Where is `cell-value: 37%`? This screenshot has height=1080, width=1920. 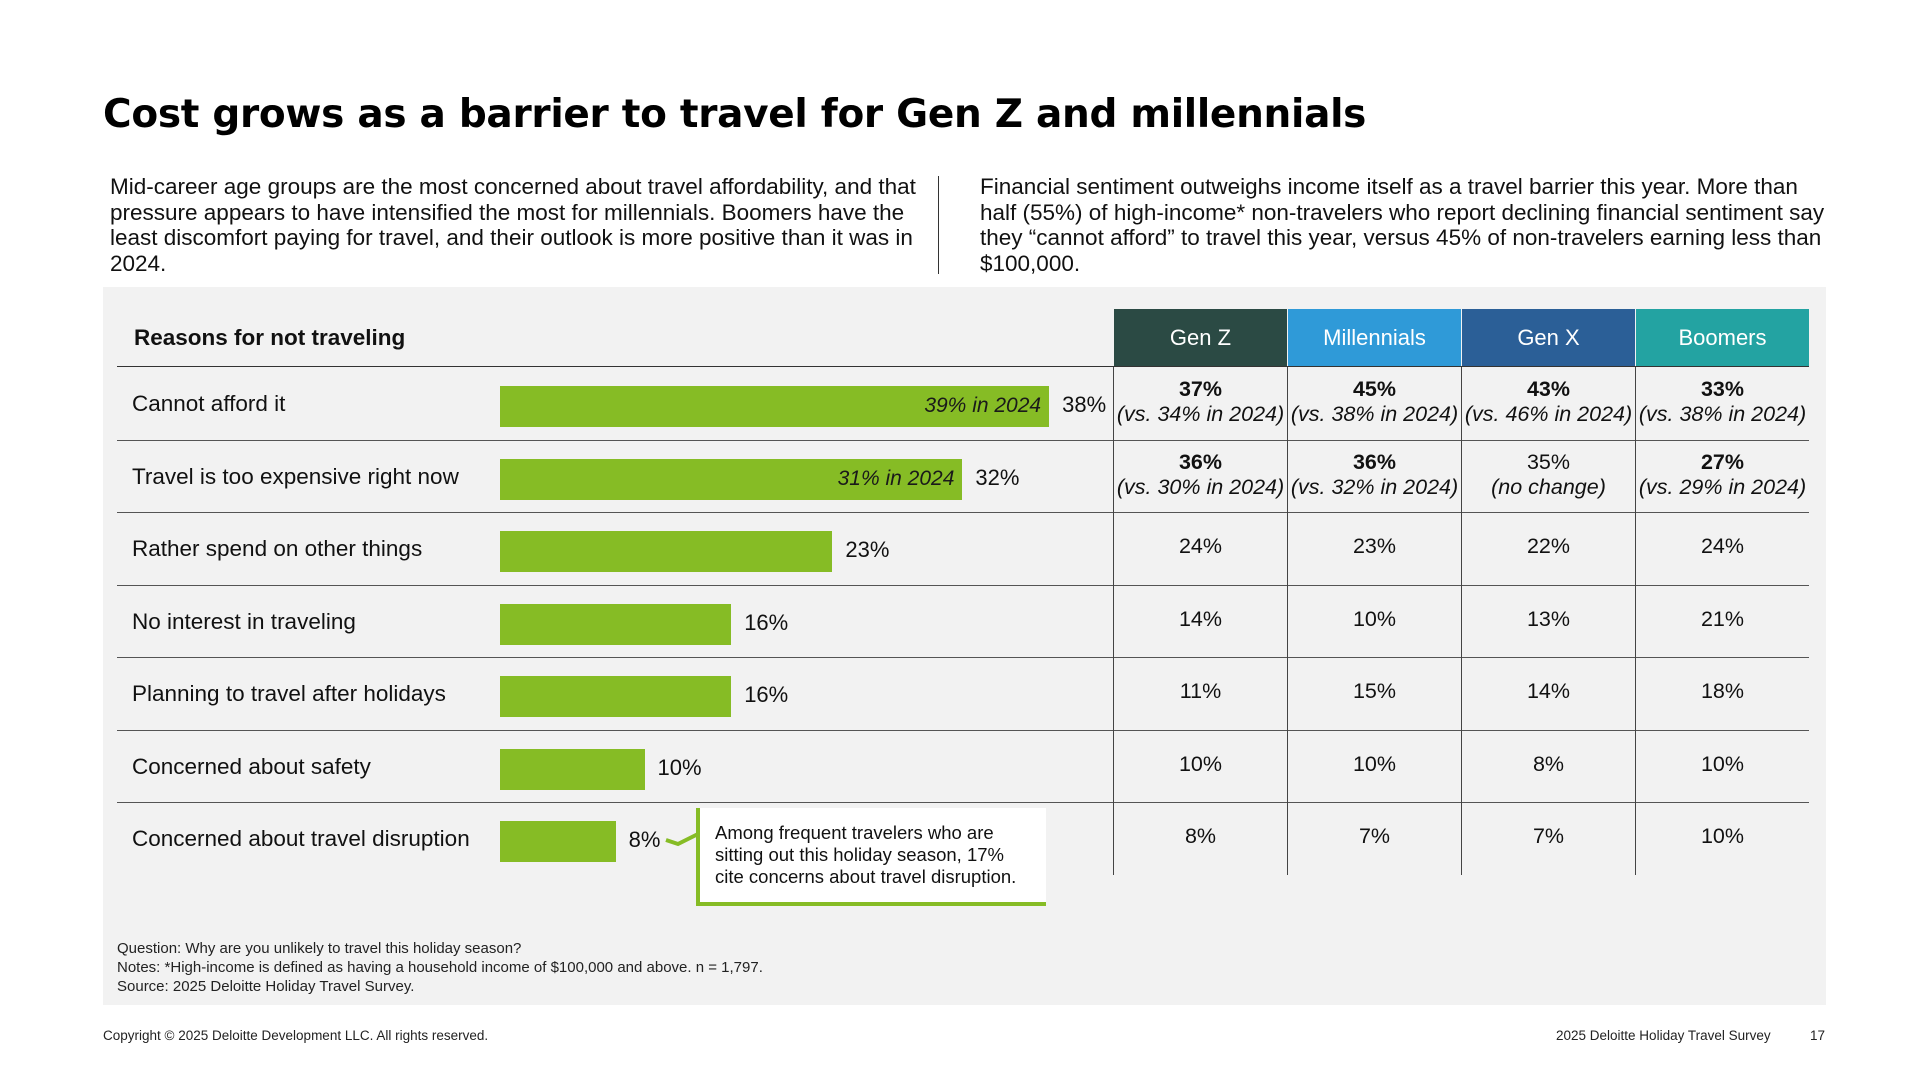 cell-value: 37% is located at coordinates (1200, 389).